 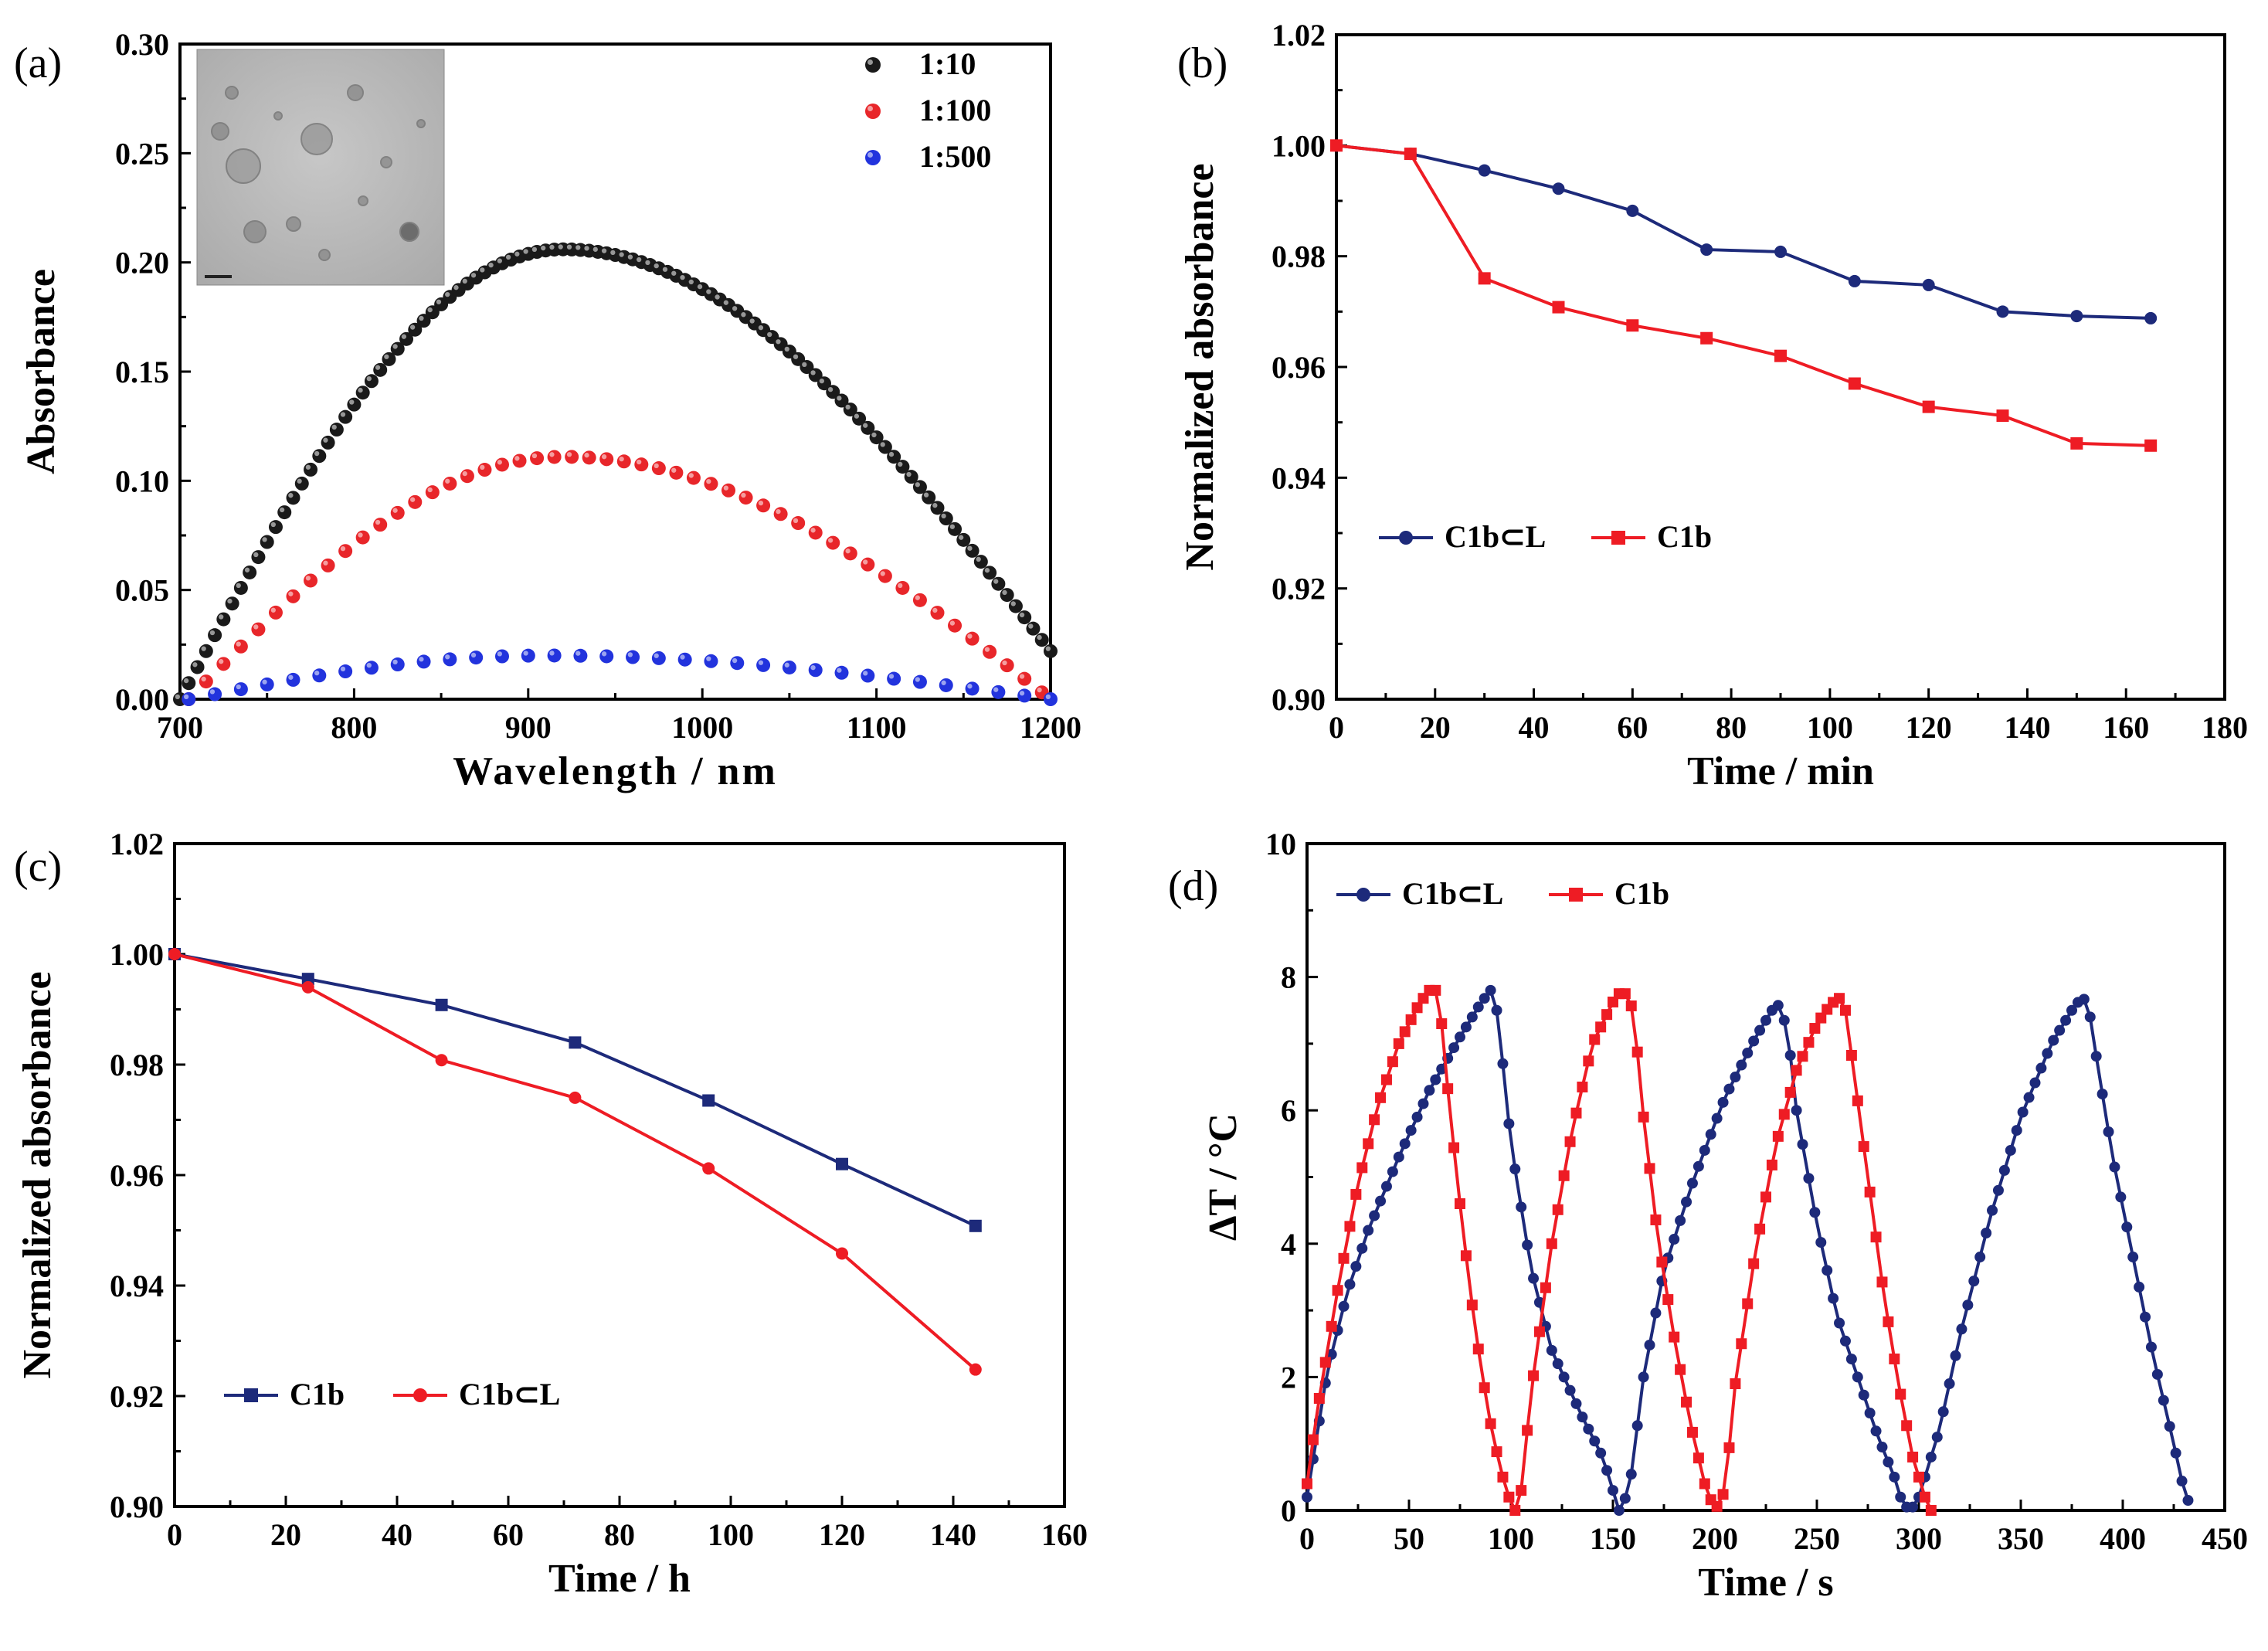 What do you see at coordinates (619, 1535) in the screenshot?
I see `x-tick-label: 80` at bounding box center [619, 1535].